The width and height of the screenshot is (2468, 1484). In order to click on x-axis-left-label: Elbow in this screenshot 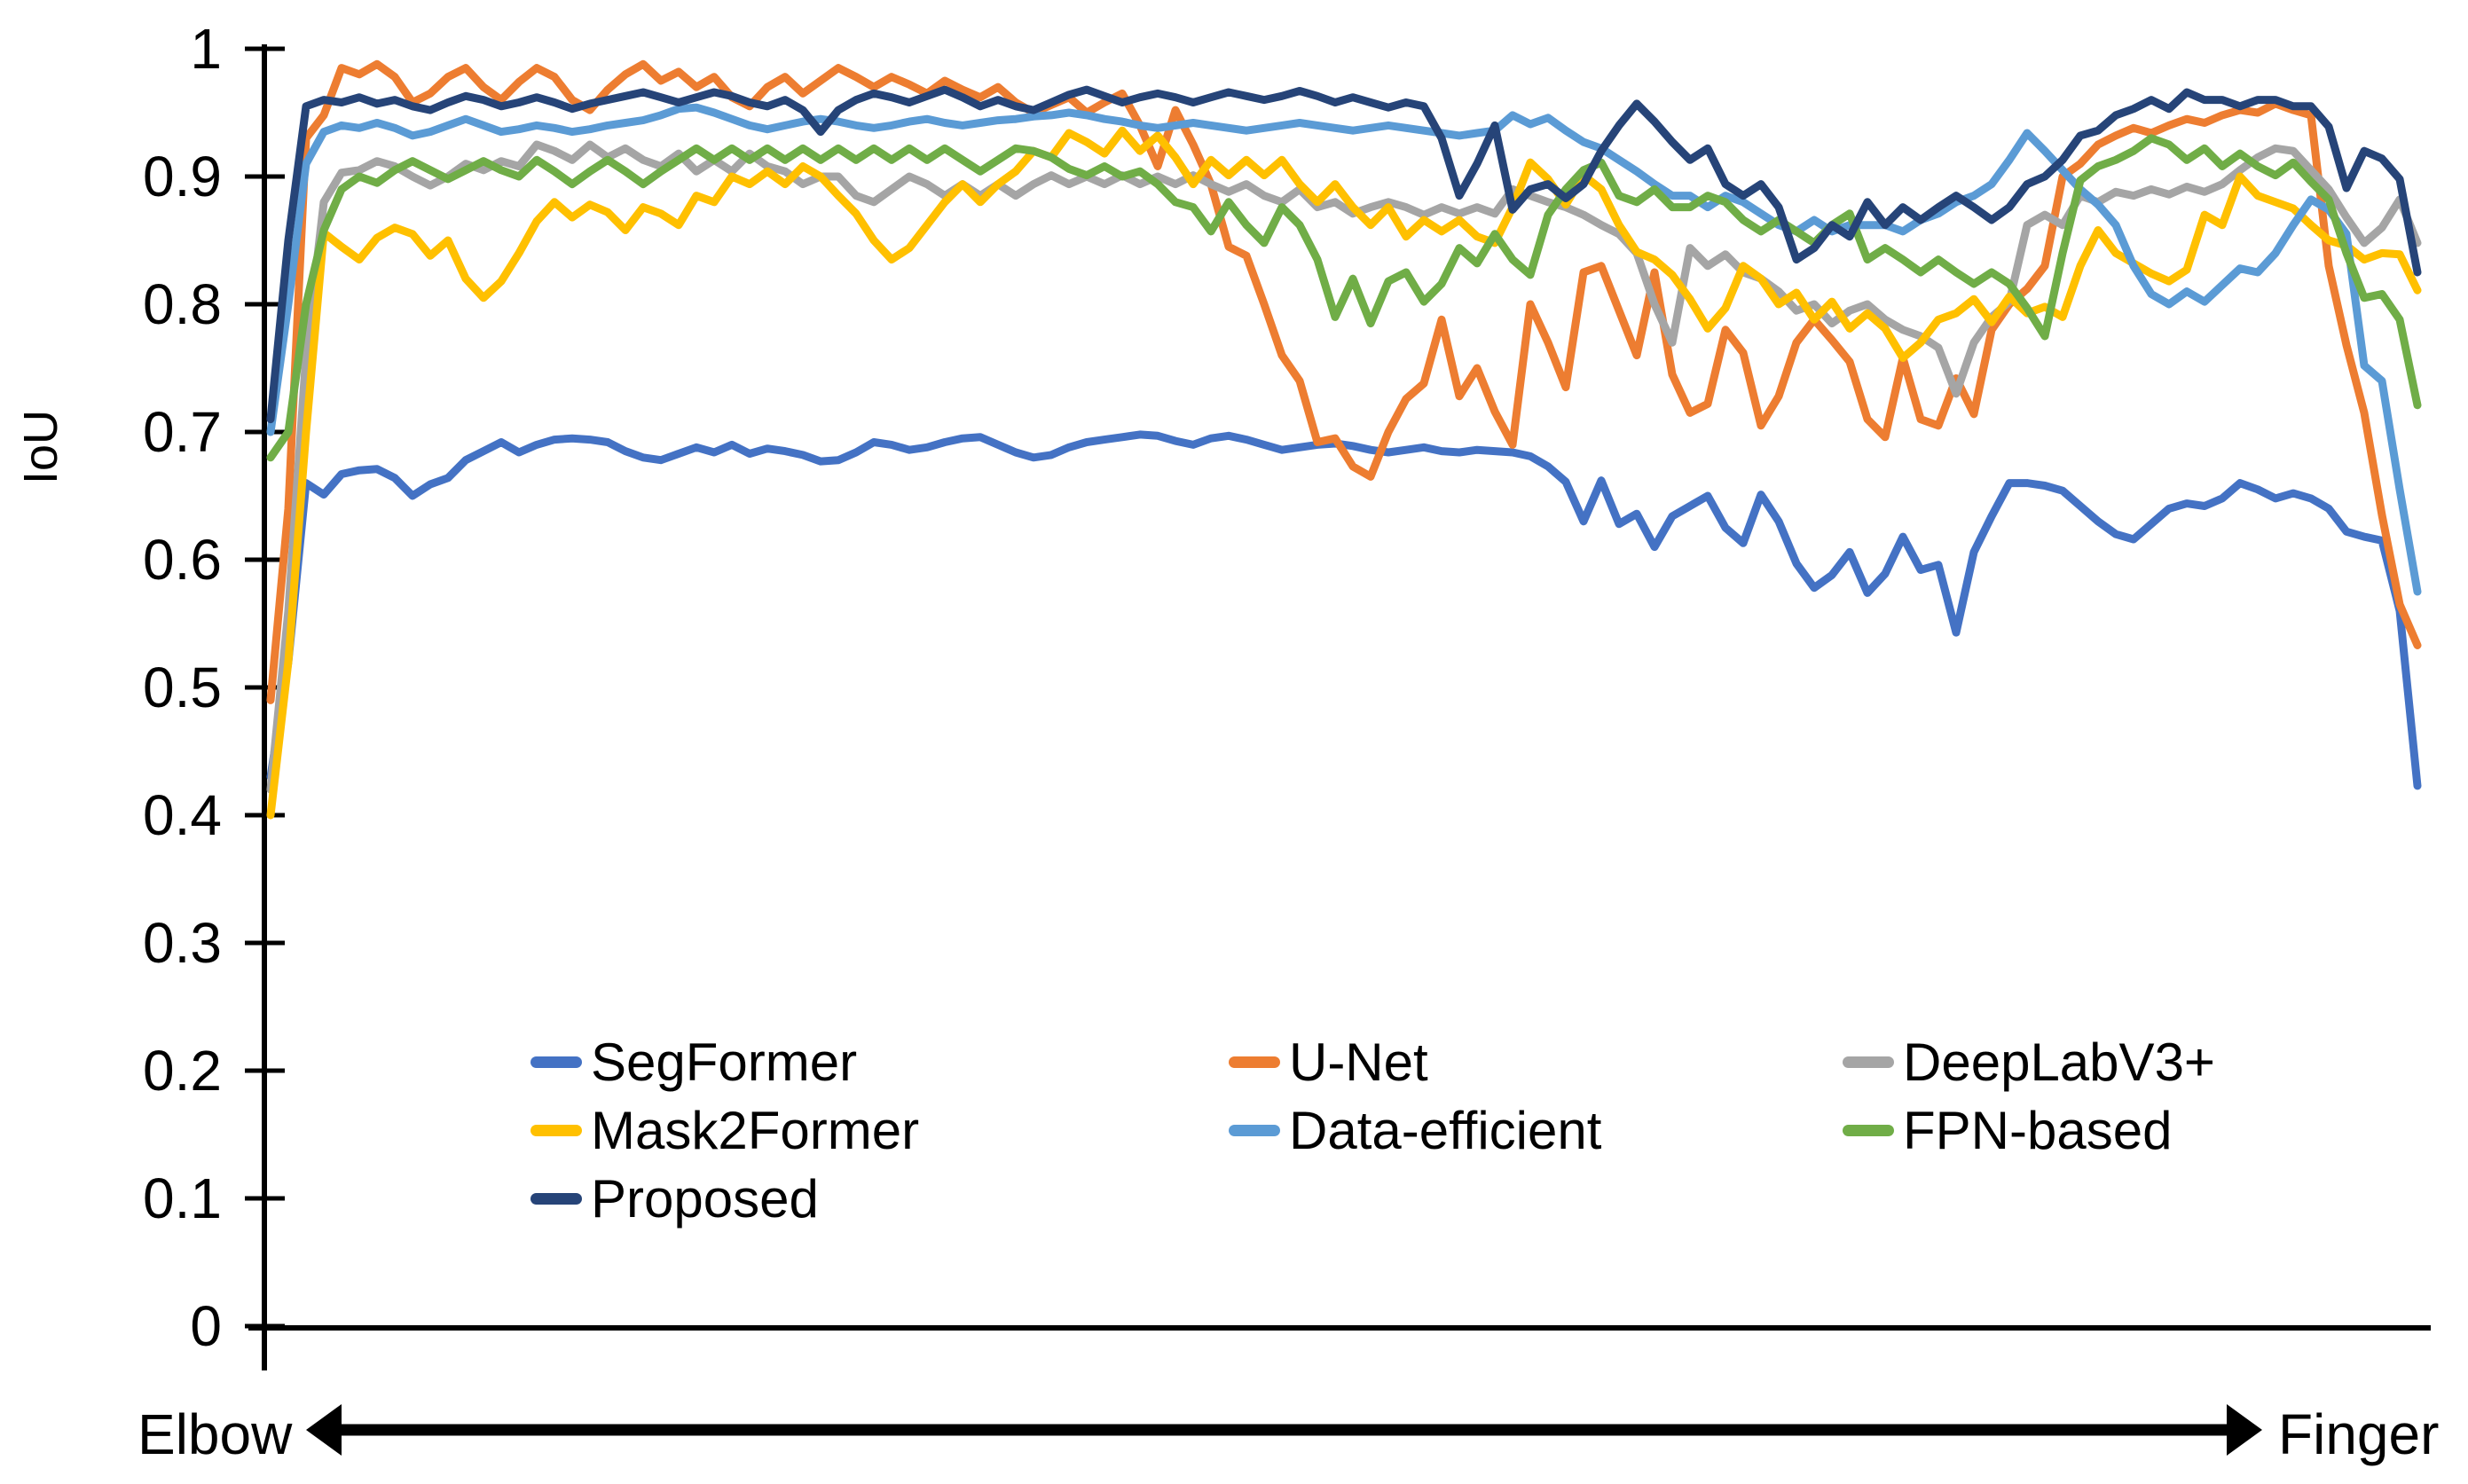, I will do `click(215, 1434)`.